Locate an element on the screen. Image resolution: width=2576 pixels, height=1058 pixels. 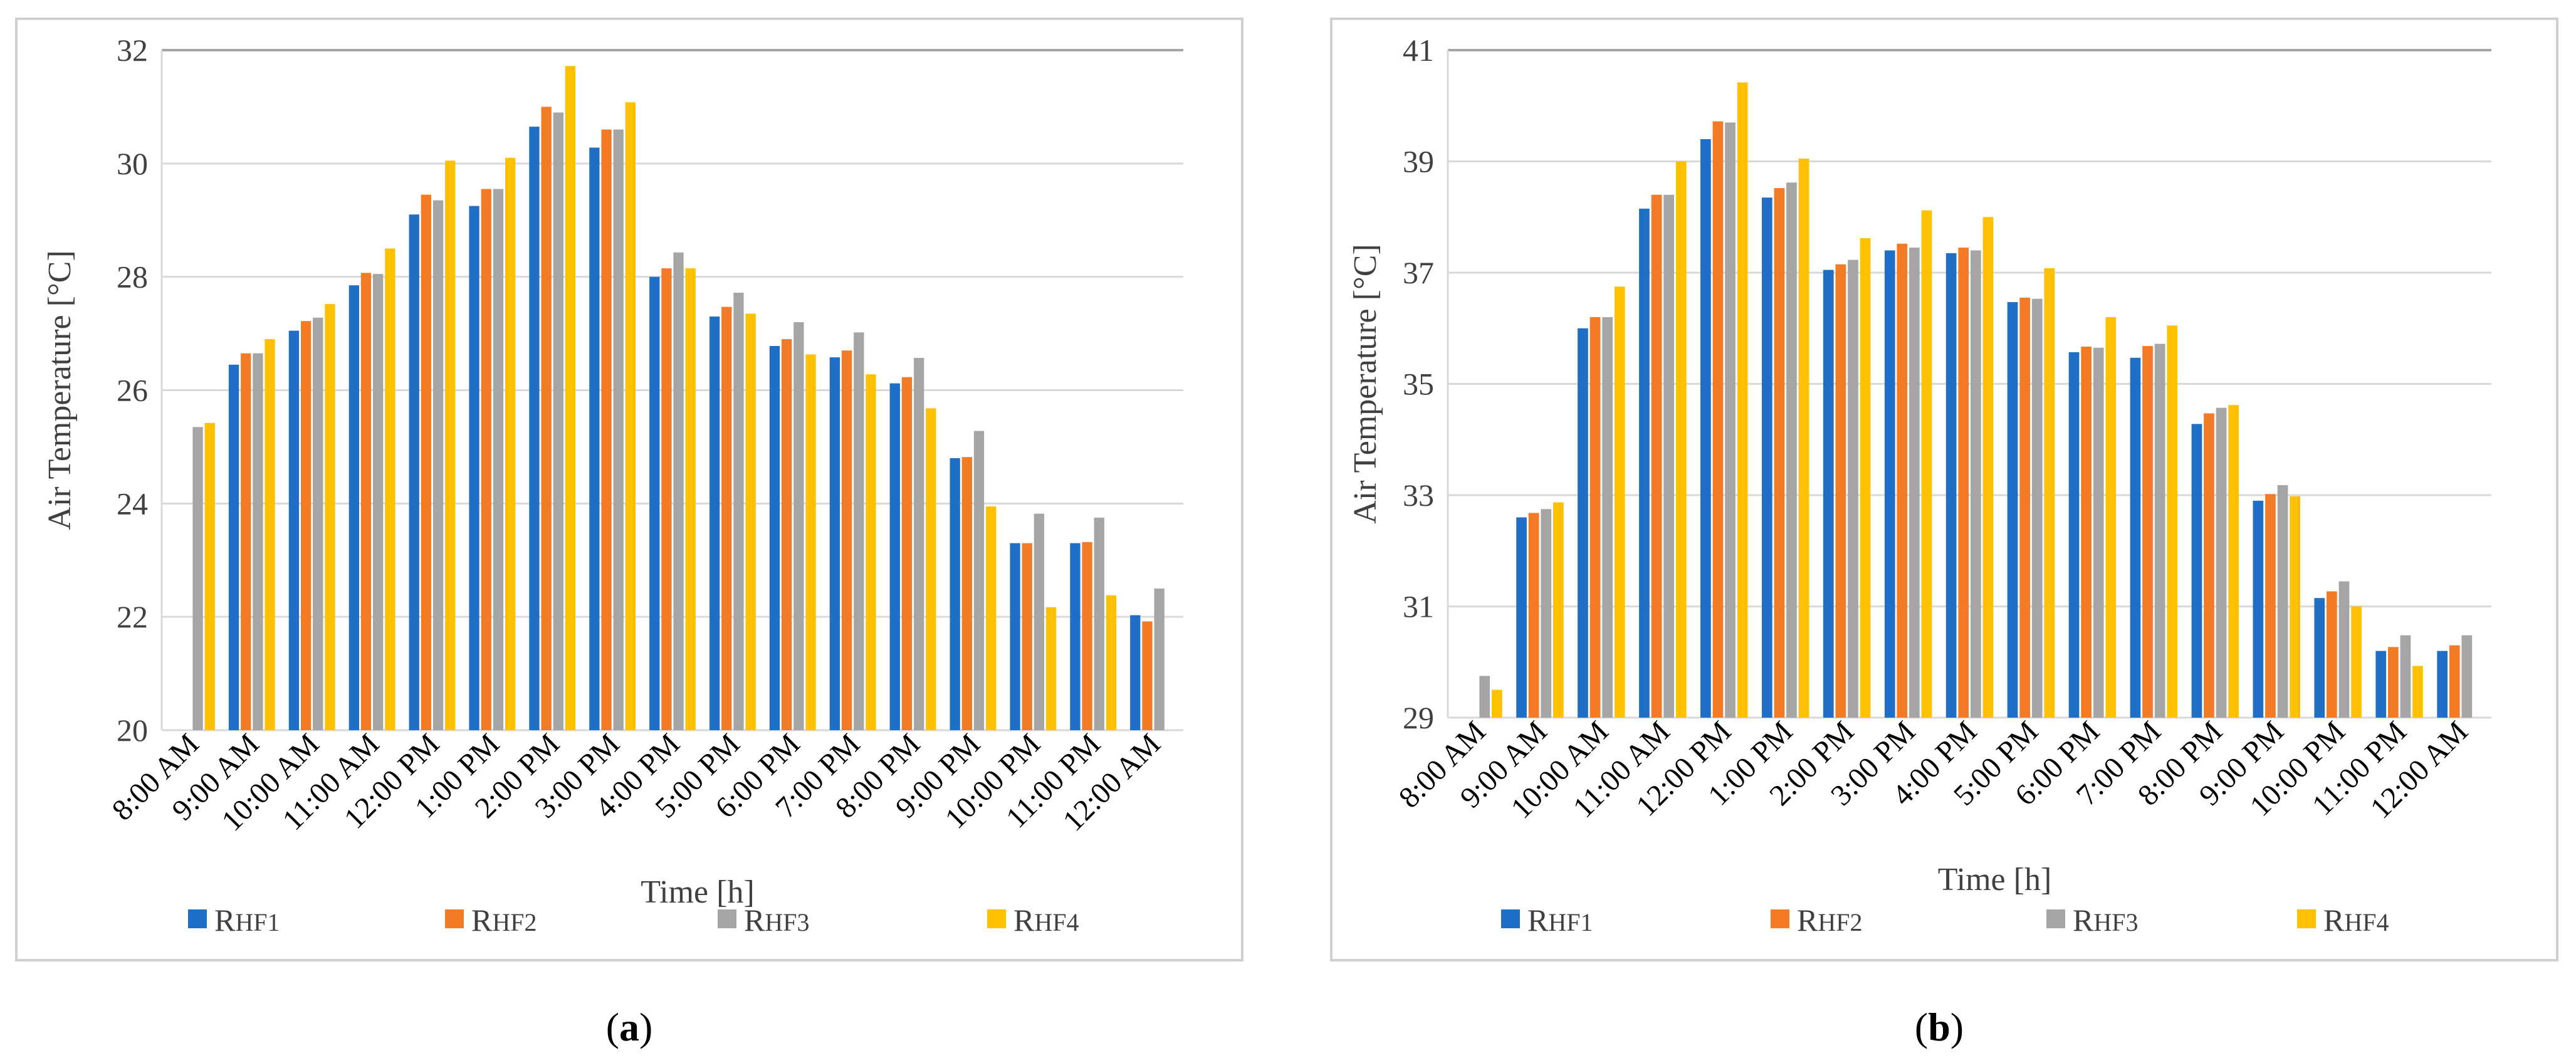
y-tick-label: 24 is located at coordinates (132, 503).